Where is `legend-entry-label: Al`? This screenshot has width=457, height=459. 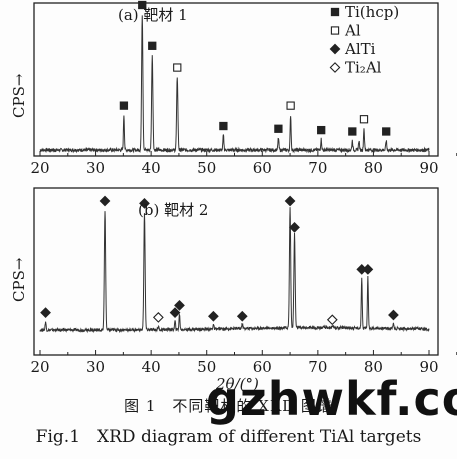 legend-entry-label: Al is located at coordinates (352, 31).